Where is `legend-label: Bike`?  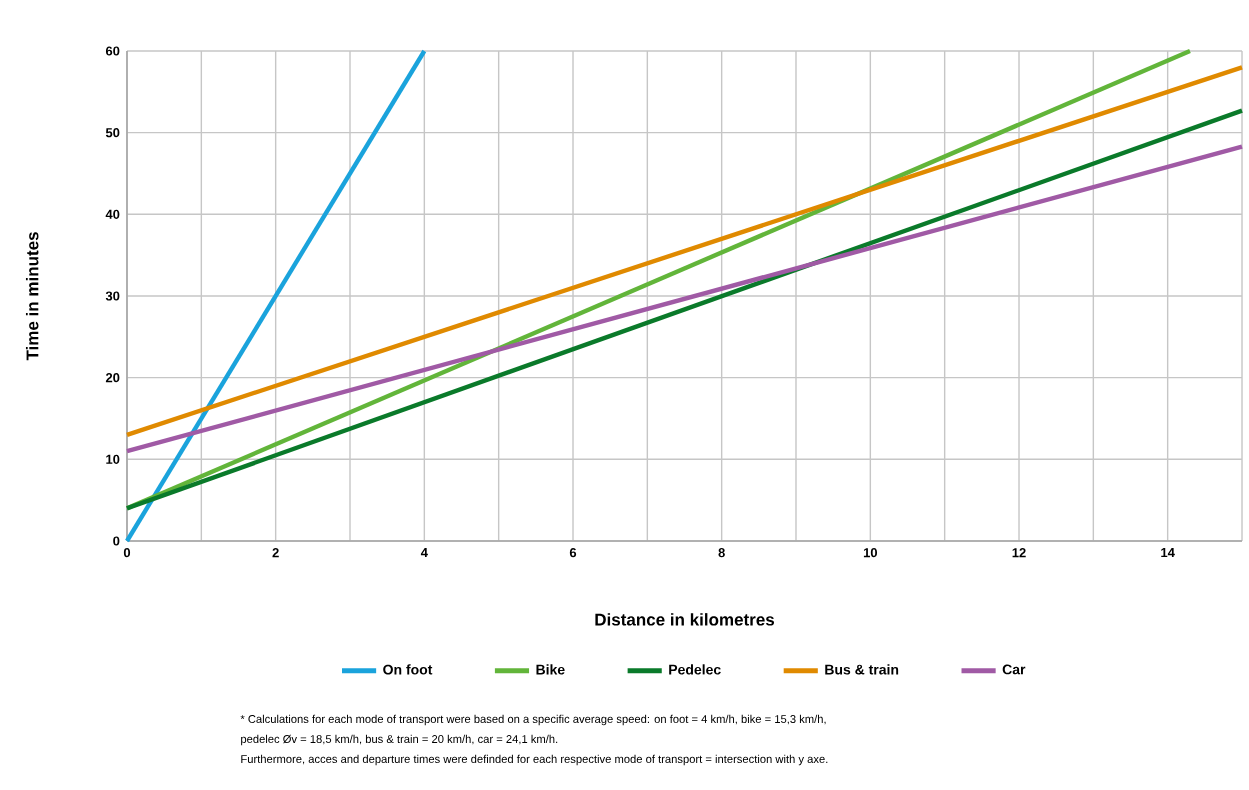
legend-label: Bike is located at coordinates (550, 669).